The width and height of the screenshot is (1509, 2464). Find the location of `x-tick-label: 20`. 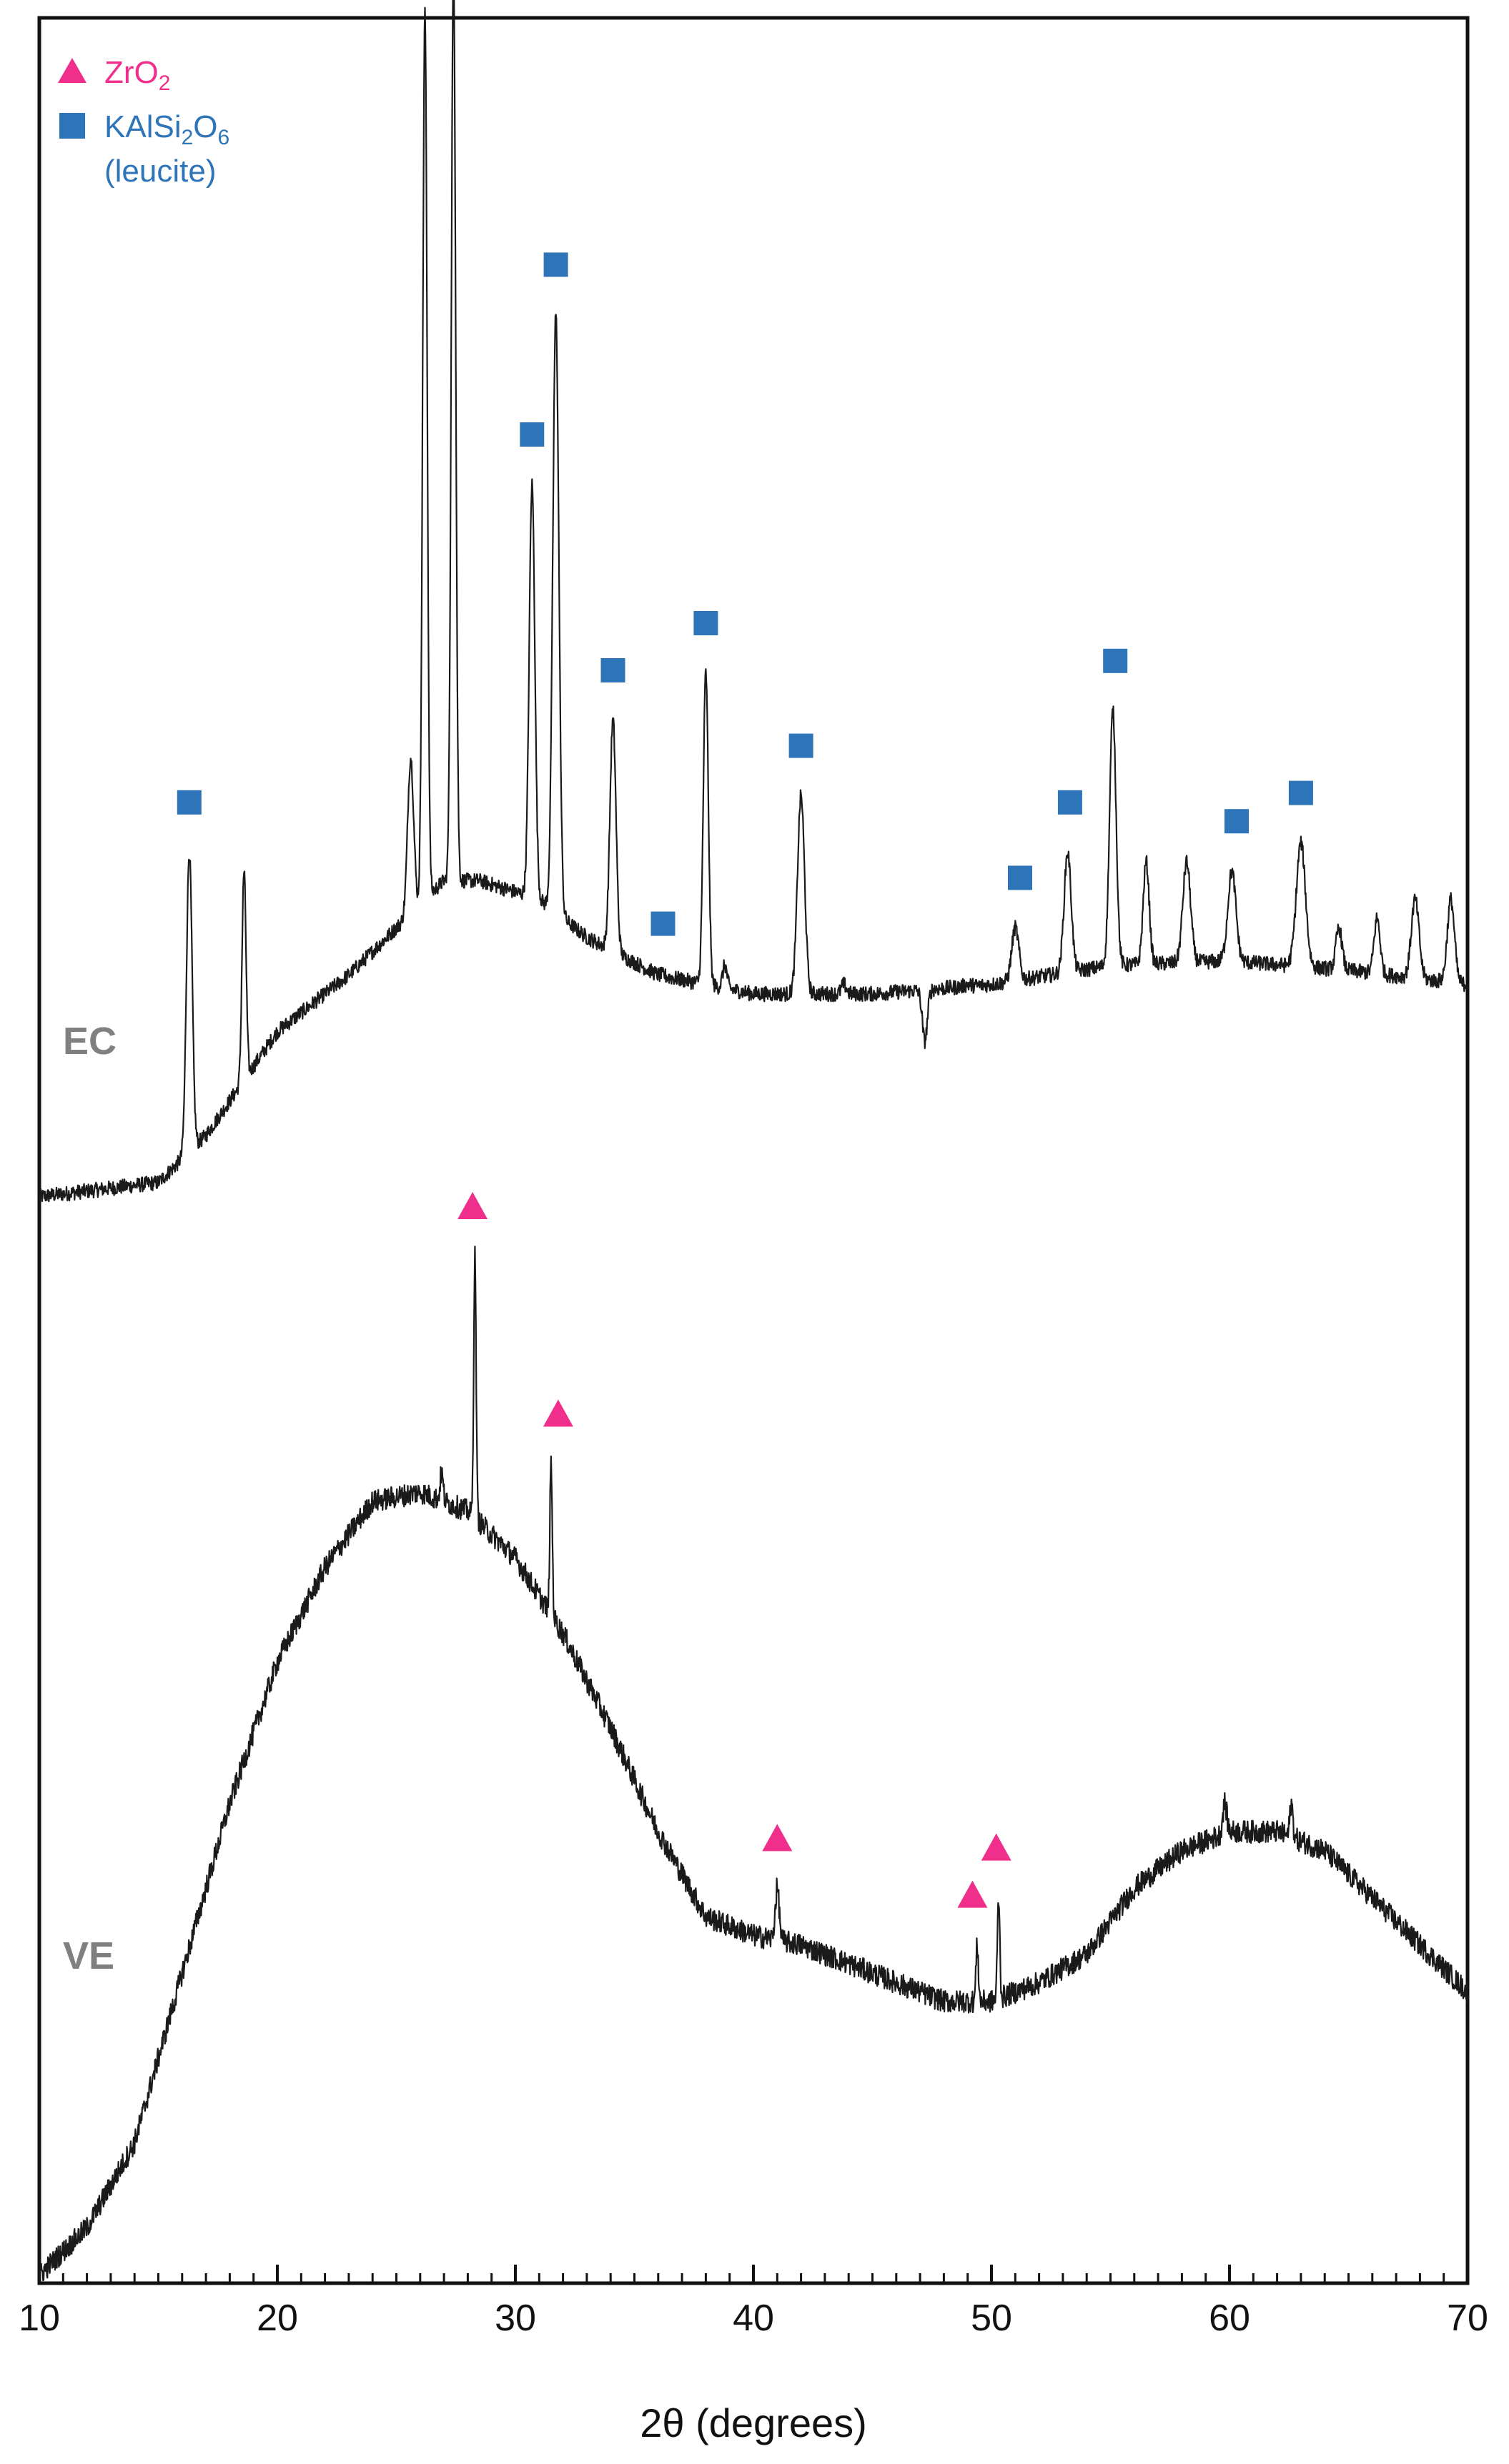

x-tick-label: 20 is located at coordinates (277, 2318).